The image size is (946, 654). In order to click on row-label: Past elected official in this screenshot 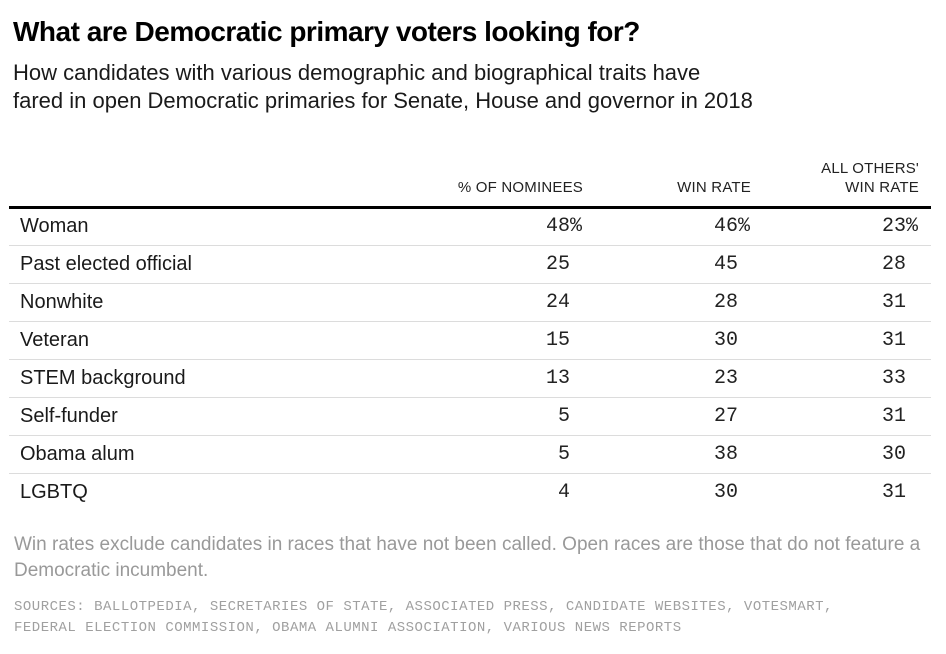, I will do `click(106, 263)`.